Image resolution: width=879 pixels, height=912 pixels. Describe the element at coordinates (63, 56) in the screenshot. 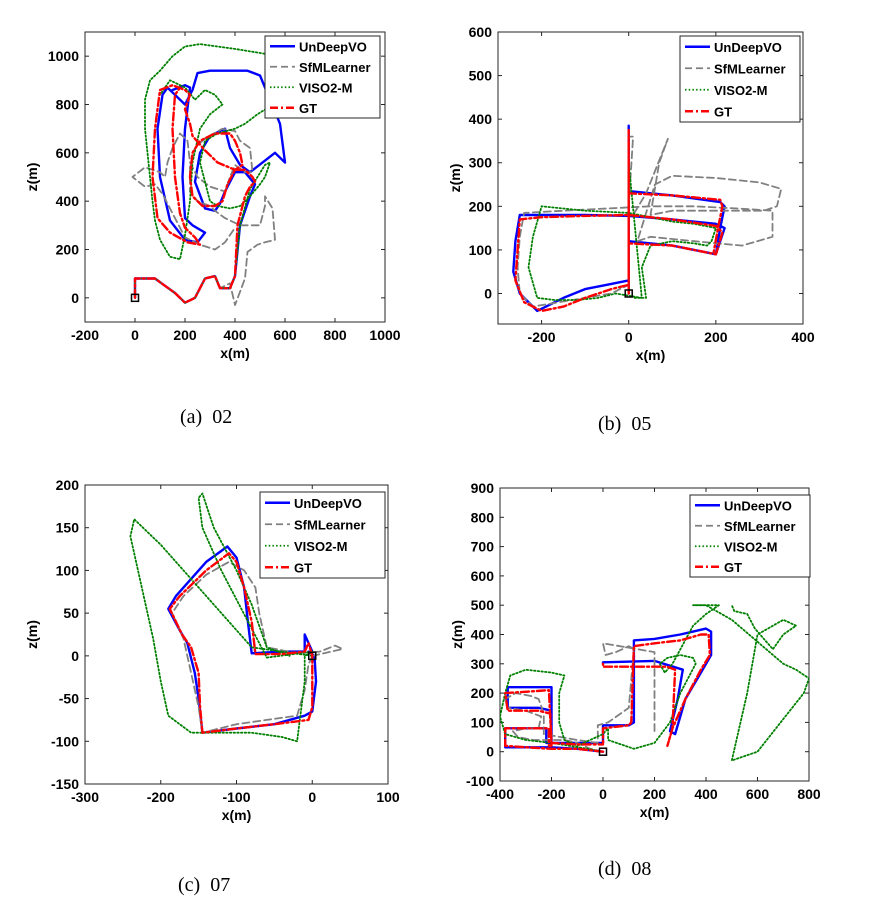

I see `y-tick-label: 1000` at that location.